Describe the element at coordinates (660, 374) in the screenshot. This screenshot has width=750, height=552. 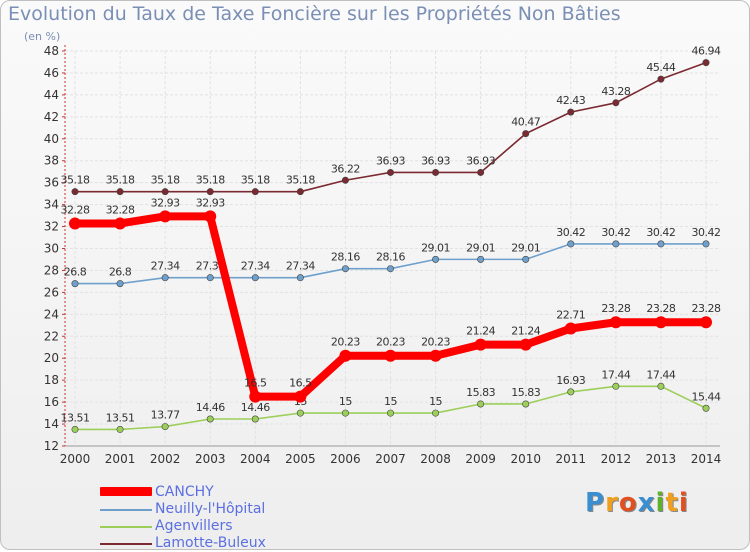
I see `data-label-agenvillers: 17.44` at that location.